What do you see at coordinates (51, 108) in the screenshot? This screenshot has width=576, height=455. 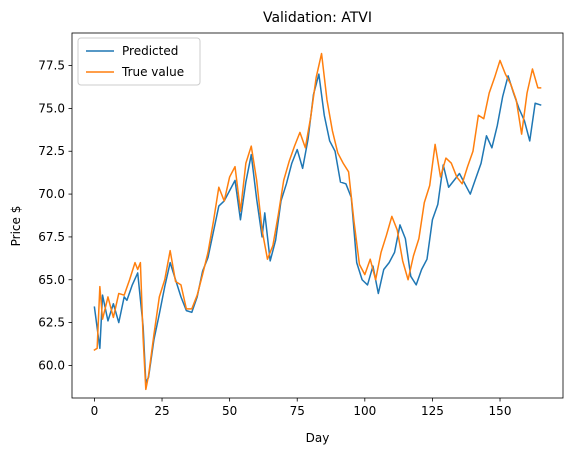 I see `y-tick-label: 75.0` at bounding box center [51, 108].